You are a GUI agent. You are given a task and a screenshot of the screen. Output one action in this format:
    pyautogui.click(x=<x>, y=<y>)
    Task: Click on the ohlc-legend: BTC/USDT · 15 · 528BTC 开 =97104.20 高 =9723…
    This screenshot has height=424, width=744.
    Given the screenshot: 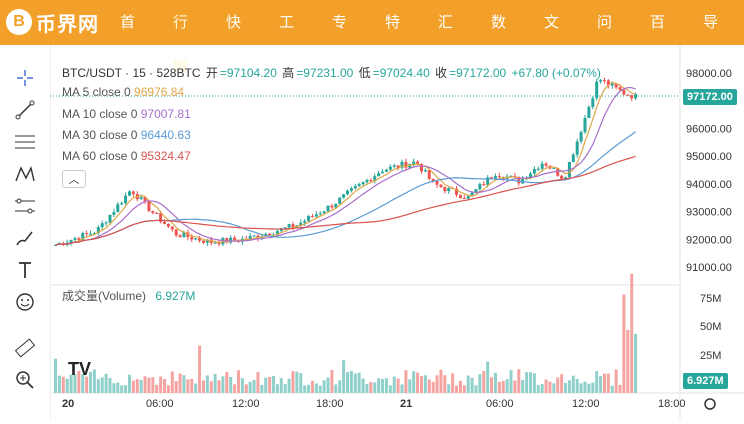 What is the action you would take?
    pyautogui.click(x=332, y=72)
    